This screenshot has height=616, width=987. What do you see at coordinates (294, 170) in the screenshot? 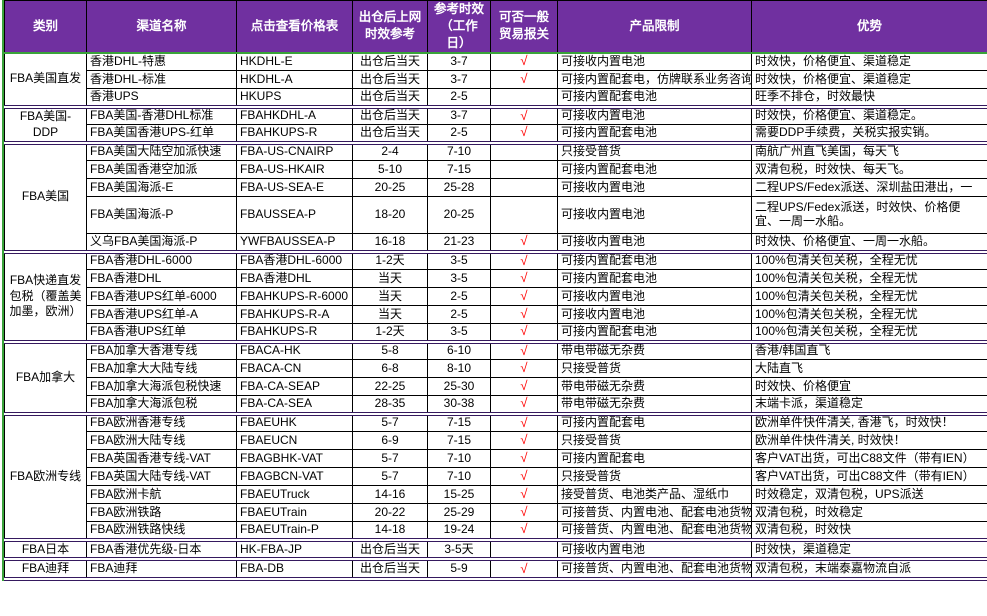
I see `price-table-link-cell: FBA-US-HKAIR` at bounding box center [294, 170].